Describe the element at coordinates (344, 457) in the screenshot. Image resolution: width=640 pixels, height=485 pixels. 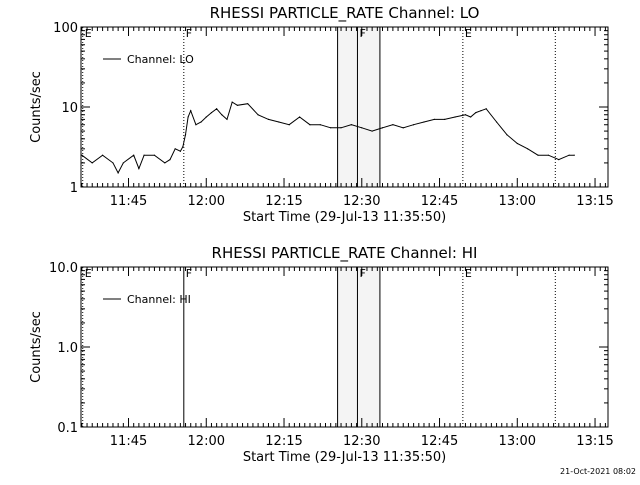
I see `x-axis-label: Start Time (29-Jul-13 11:35:50)` at that location.